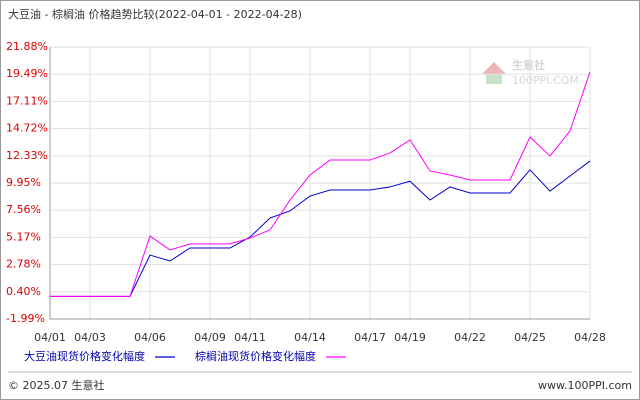 This screenshot has width=640, height=400. What do you see at coordinates (23, 236) in the screenshot?
I see `y-tick-label: 5.17%` at bounding box center [23, 236].